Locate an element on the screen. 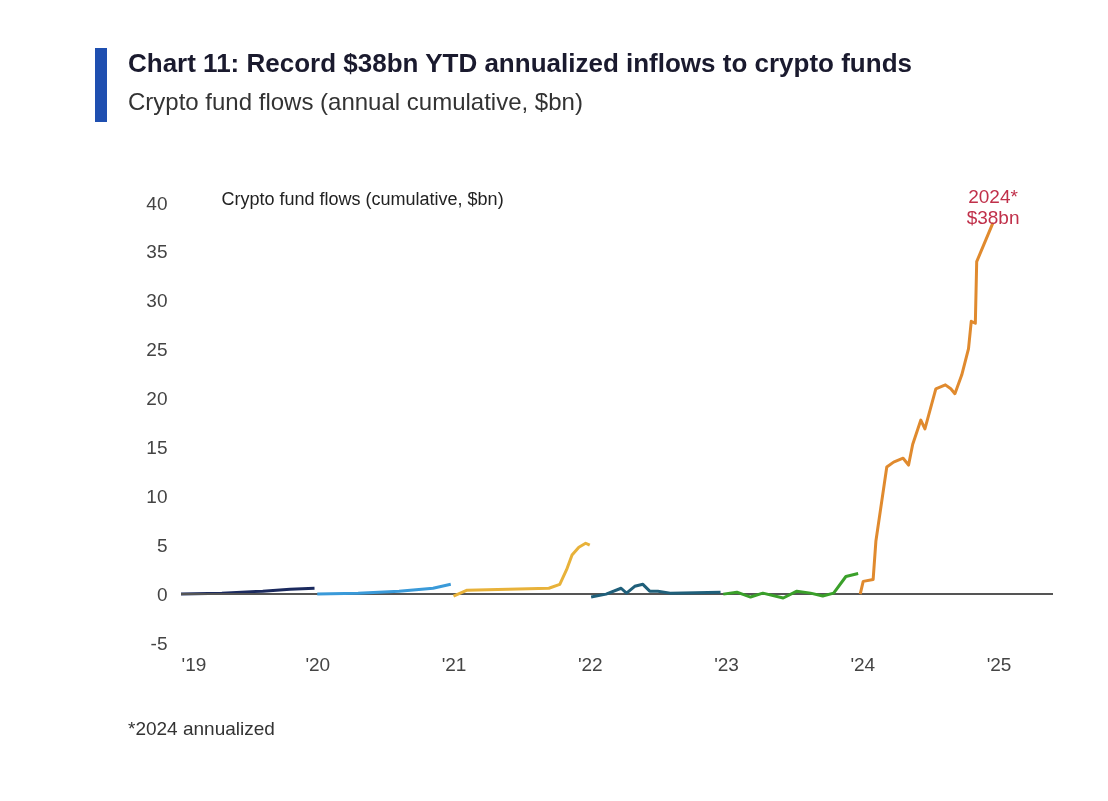  y-axis-title: Crypto fund flows (cumulative, $bn) is located at coordinates (362, 198).